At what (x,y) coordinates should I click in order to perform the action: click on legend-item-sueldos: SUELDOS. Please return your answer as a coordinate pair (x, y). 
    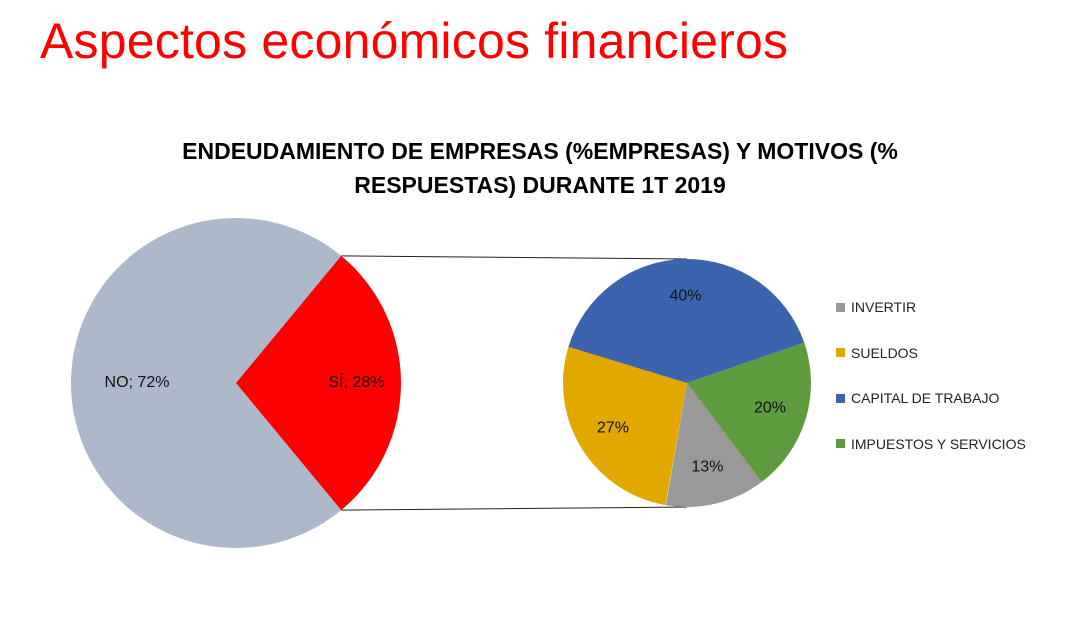
    Looking at the image, I should click on (931, 353).